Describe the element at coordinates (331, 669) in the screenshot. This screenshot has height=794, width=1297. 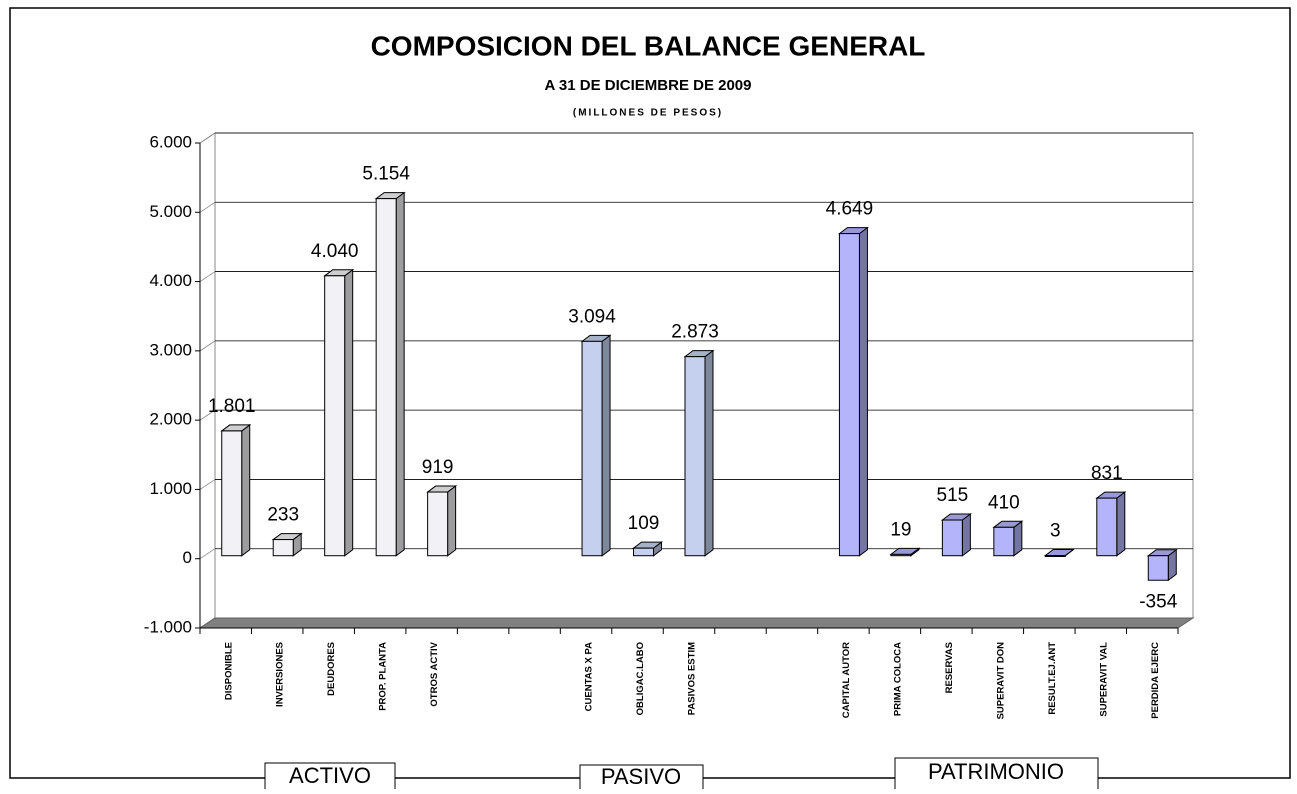
I see `x-tick-label: DEUDORES` at that location.